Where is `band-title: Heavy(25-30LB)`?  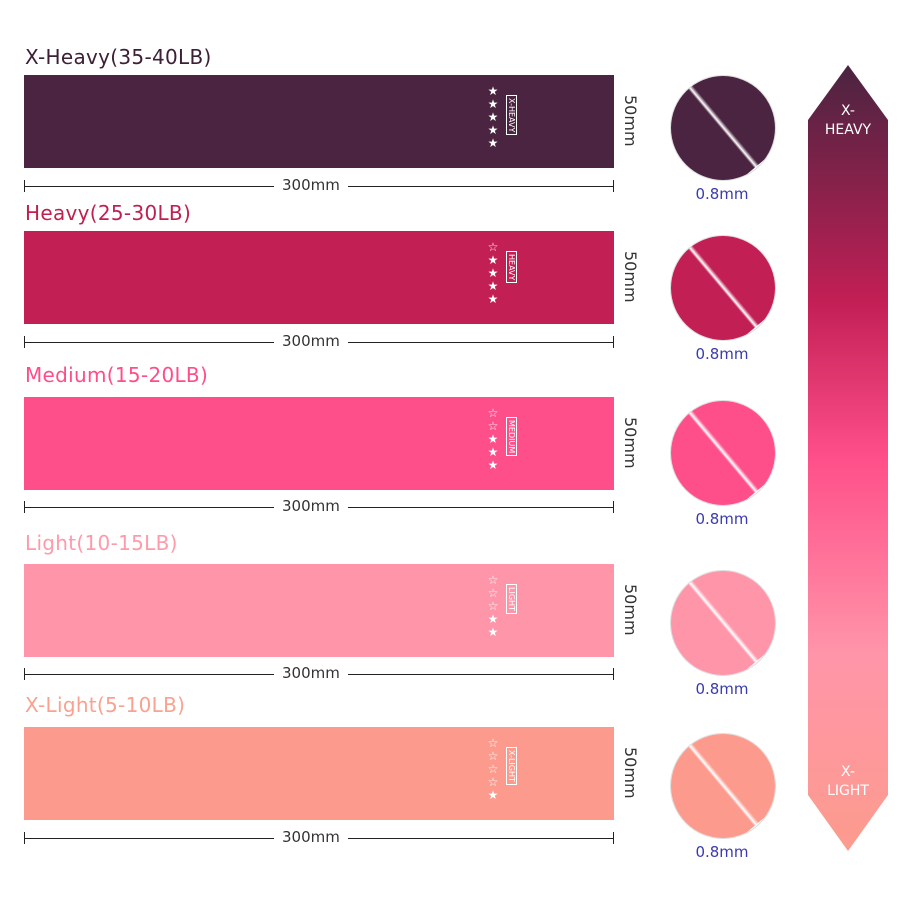 band-title: Heavy(25-30LB) is located at coordinates (108, 213).